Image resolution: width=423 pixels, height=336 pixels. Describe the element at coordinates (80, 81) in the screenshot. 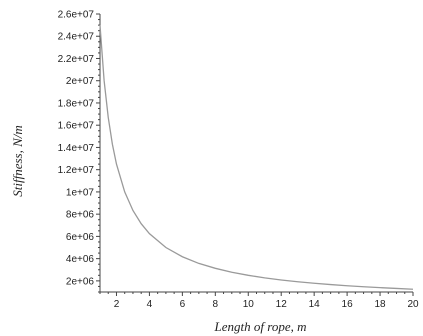

I see `y-tick-label: 2e+07` at that location.